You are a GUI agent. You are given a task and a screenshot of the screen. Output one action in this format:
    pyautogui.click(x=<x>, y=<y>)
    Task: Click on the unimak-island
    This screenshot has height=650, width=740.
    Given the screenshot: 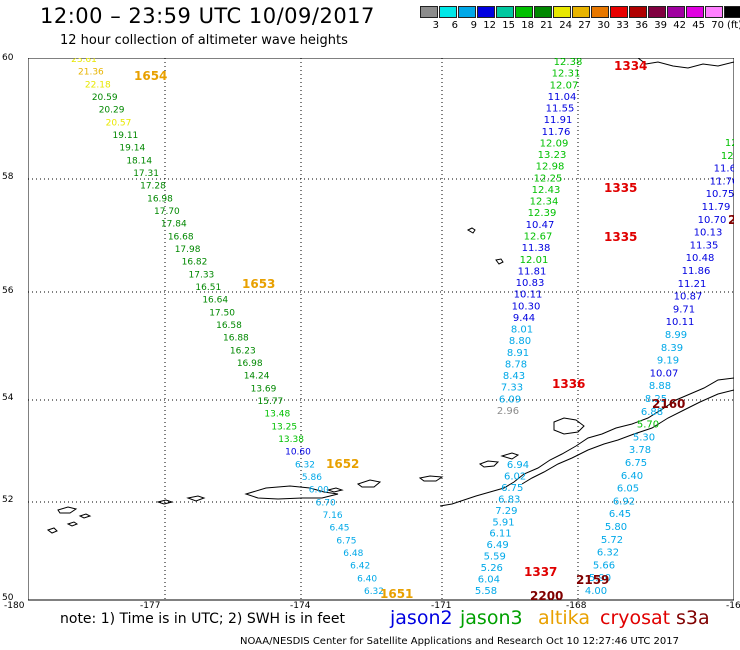 What is the action you would take?
    pyautogui.click(x=569, y=426)
    